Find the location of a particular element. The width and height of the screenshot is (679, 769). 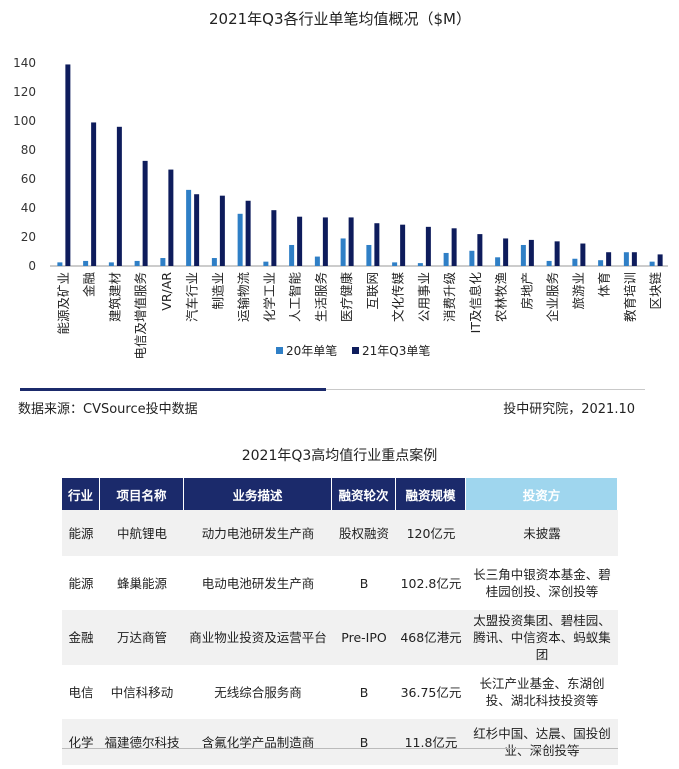

x-tick-label: 能源及矿业 is located at coordinates (63, 303).